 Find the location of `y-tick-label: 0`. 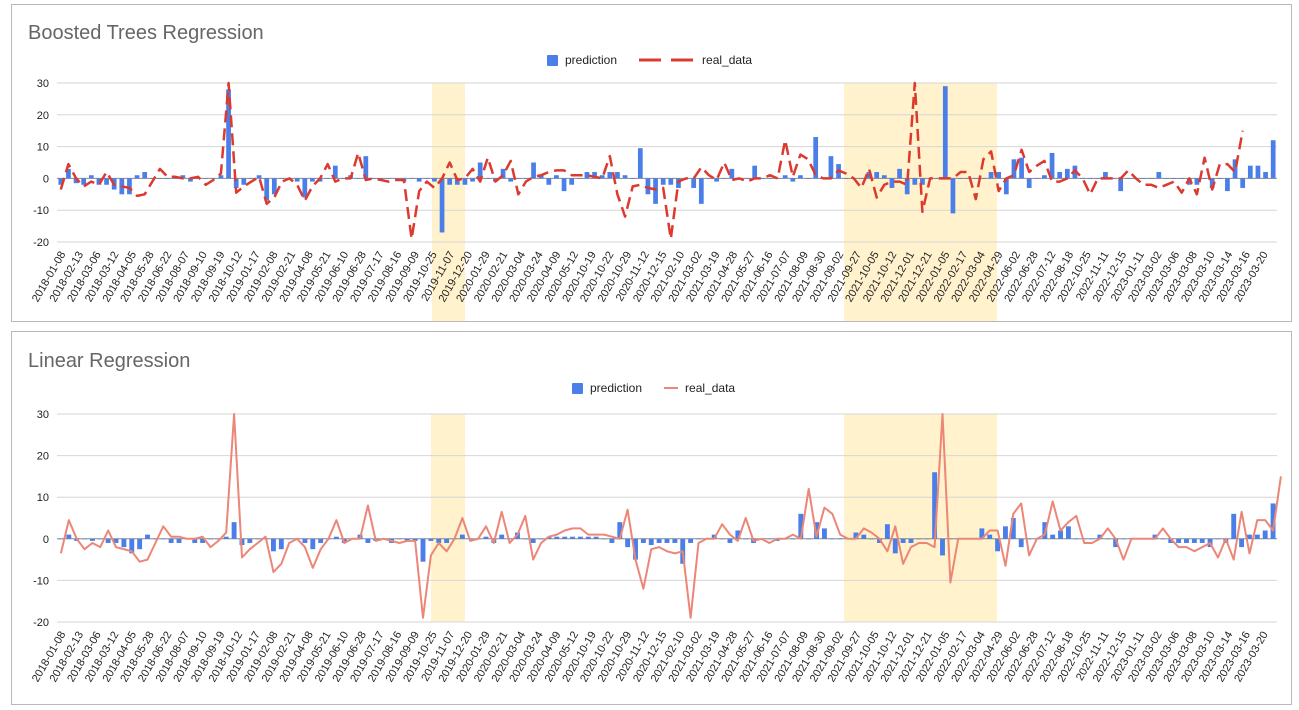

y-tick-label: 0 is located at coordinates (46, 540).